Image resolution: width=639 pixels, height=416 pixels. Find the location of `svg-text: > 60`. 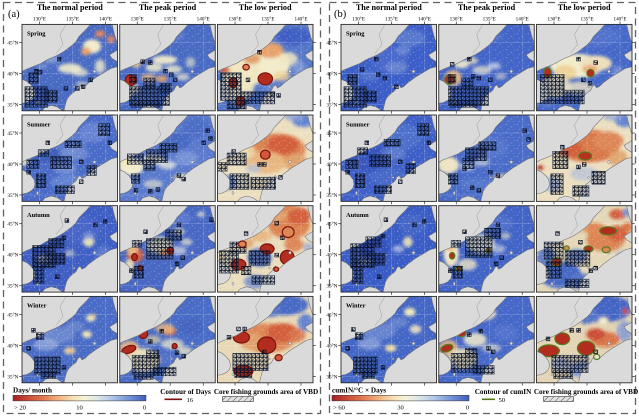

svg-text: > 60 is located at coordinates (339, 407).